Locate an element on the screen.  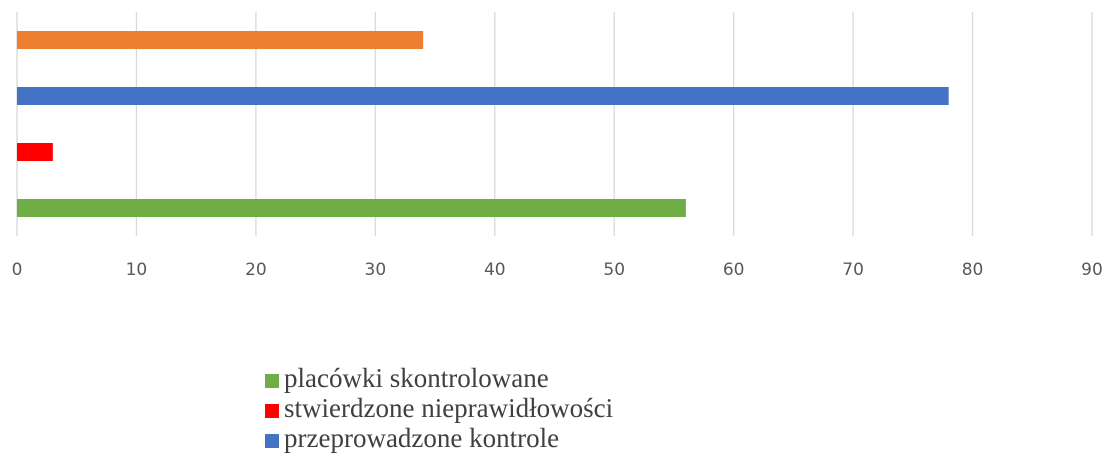
legend-label: stwierdzone nieprawidłowości is located at coordinates (448, 408).